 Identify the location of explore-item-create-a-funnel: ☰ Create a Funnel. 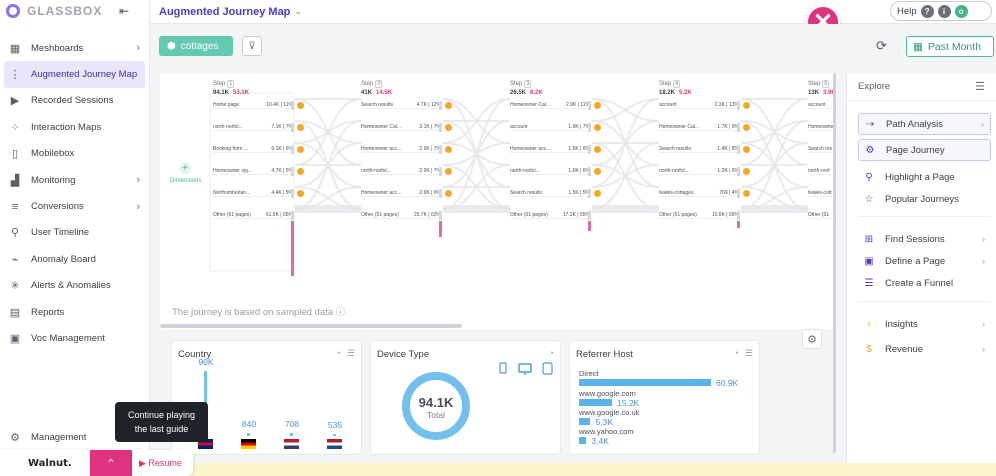
(924, 283).